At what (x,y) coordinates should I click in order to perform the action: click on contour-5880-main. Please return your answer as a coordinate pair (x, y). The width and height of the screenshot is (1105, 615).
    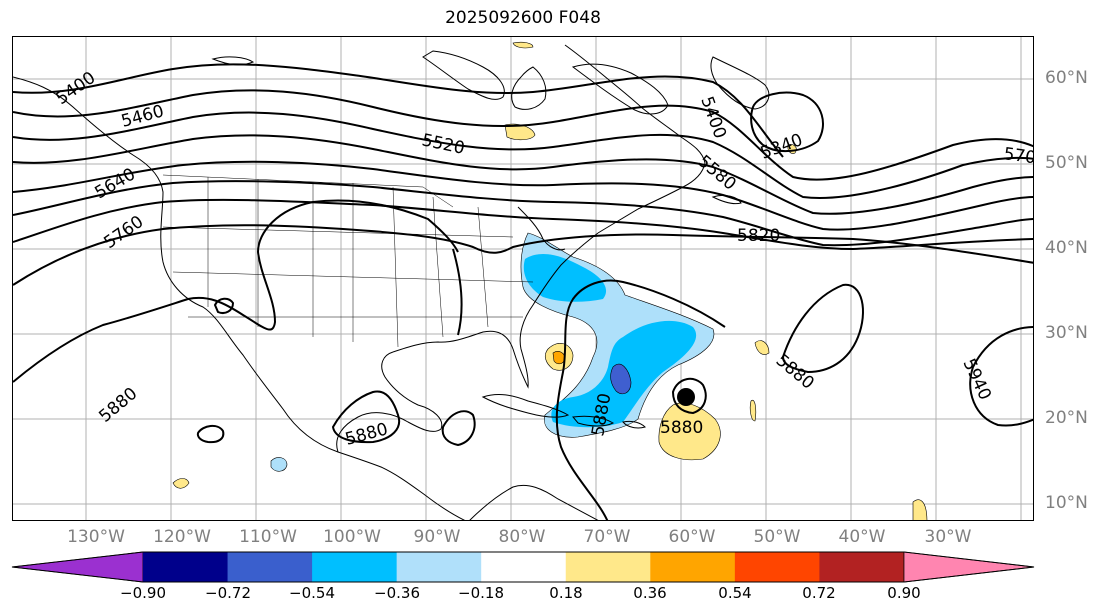
    Looking at the image, I should click on (640, 399).